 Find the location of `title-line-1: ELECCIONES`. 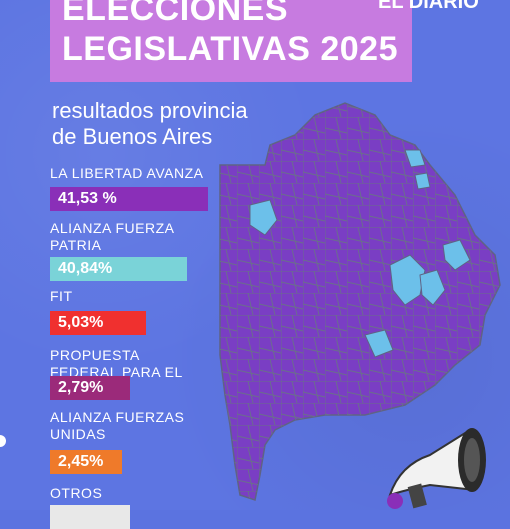

title-line-1: ELECCIONES is located at coordinates (175, 14).